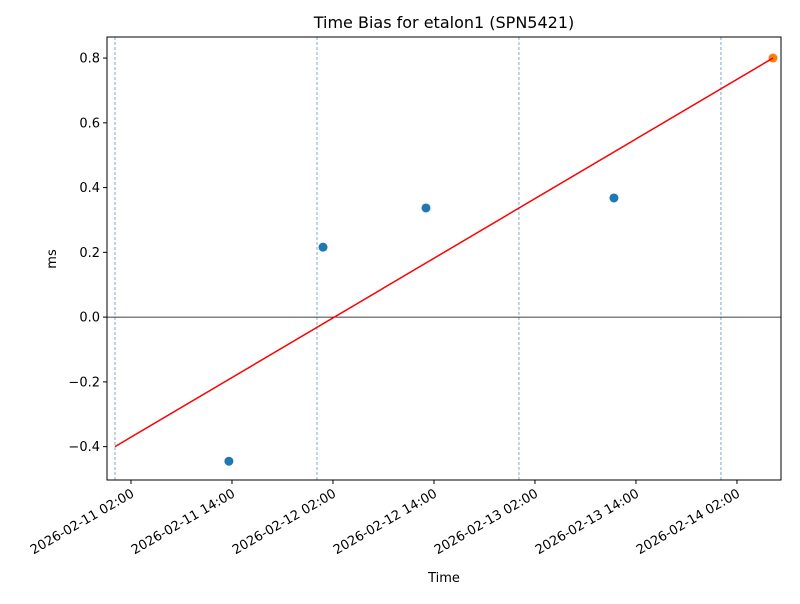 The image size is (800, 604). What do you see at coordinates (89, 59) in the screenshot?
I see `y-tick-label: 0.8` at bounding box center [89, 59].